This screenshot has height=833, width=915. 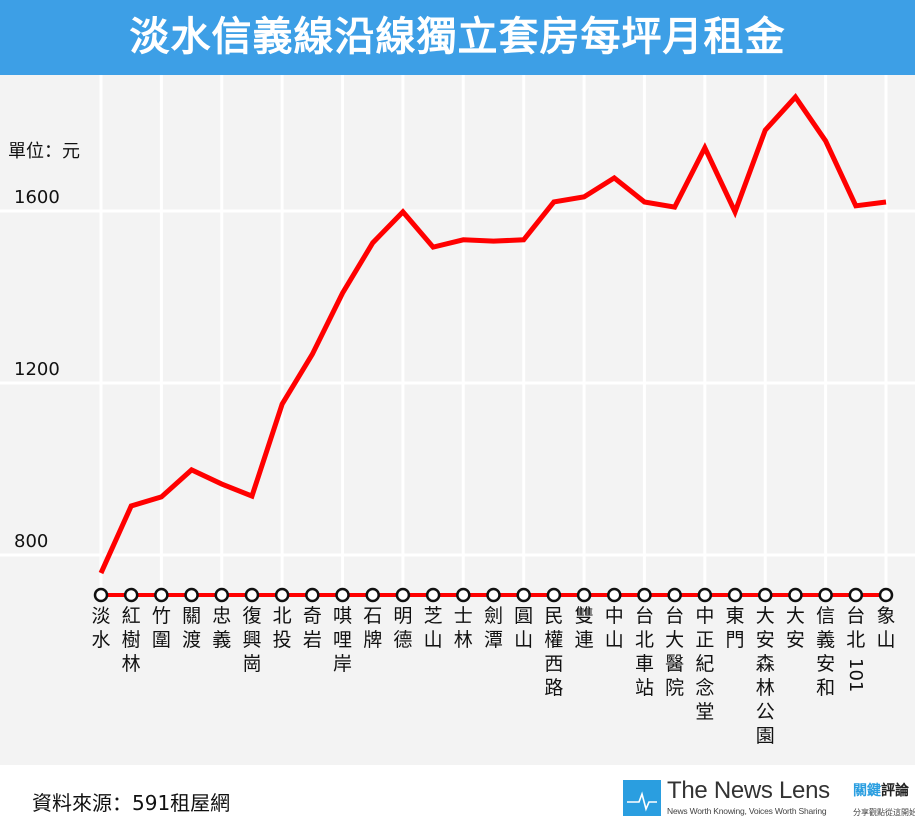 What do you see at coordinates (765, 676) in the screenshot?
I see `x-tick-label: 大安森林公園` at bounding box center [765, 676].